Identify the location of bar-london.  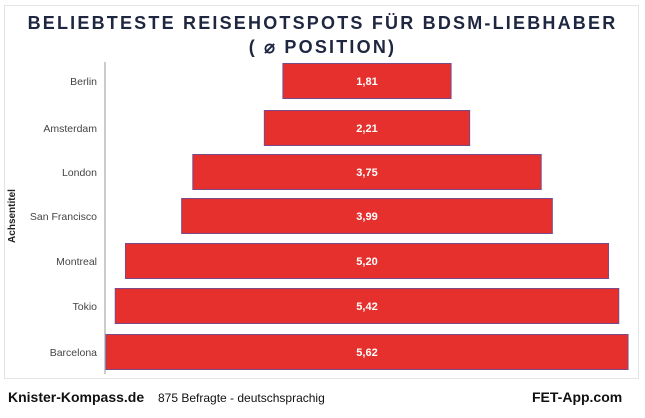
(367, 172).